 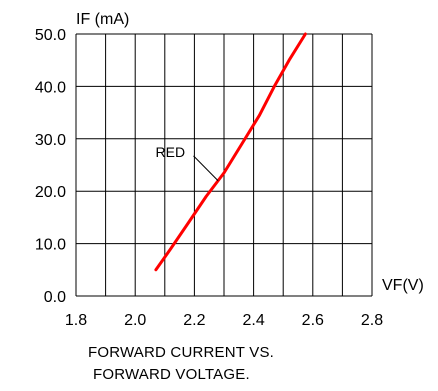 What do you see at coordinates (194, 320) in the screenshot?
I see `x-tick-label: 2.2` at bounding box center [194, 320].